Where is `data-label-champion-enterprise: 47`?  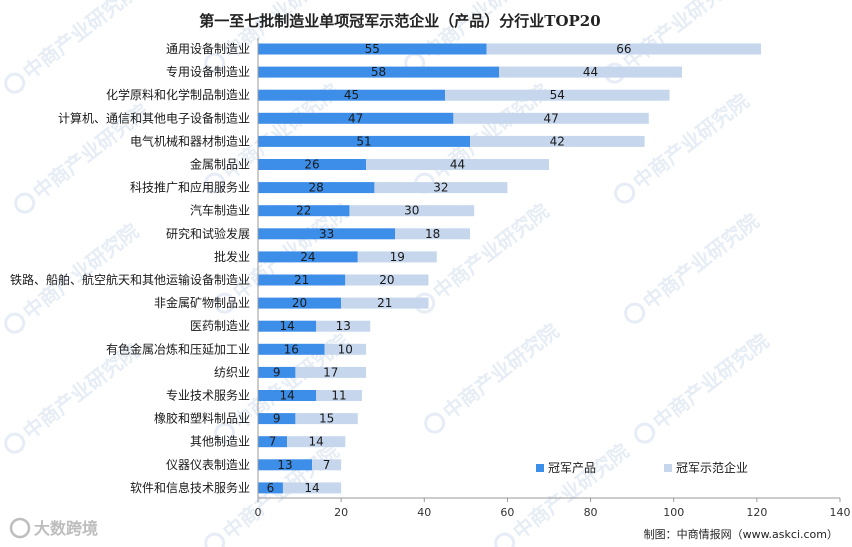 data-label-champion-enterprise: 47 is located at coordinates (550, 118).